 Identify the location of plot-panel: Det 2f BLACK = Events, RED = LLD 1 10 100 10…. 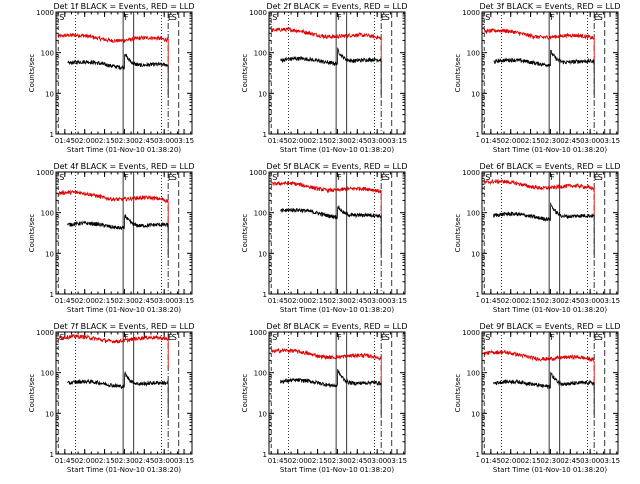
(324, 78).